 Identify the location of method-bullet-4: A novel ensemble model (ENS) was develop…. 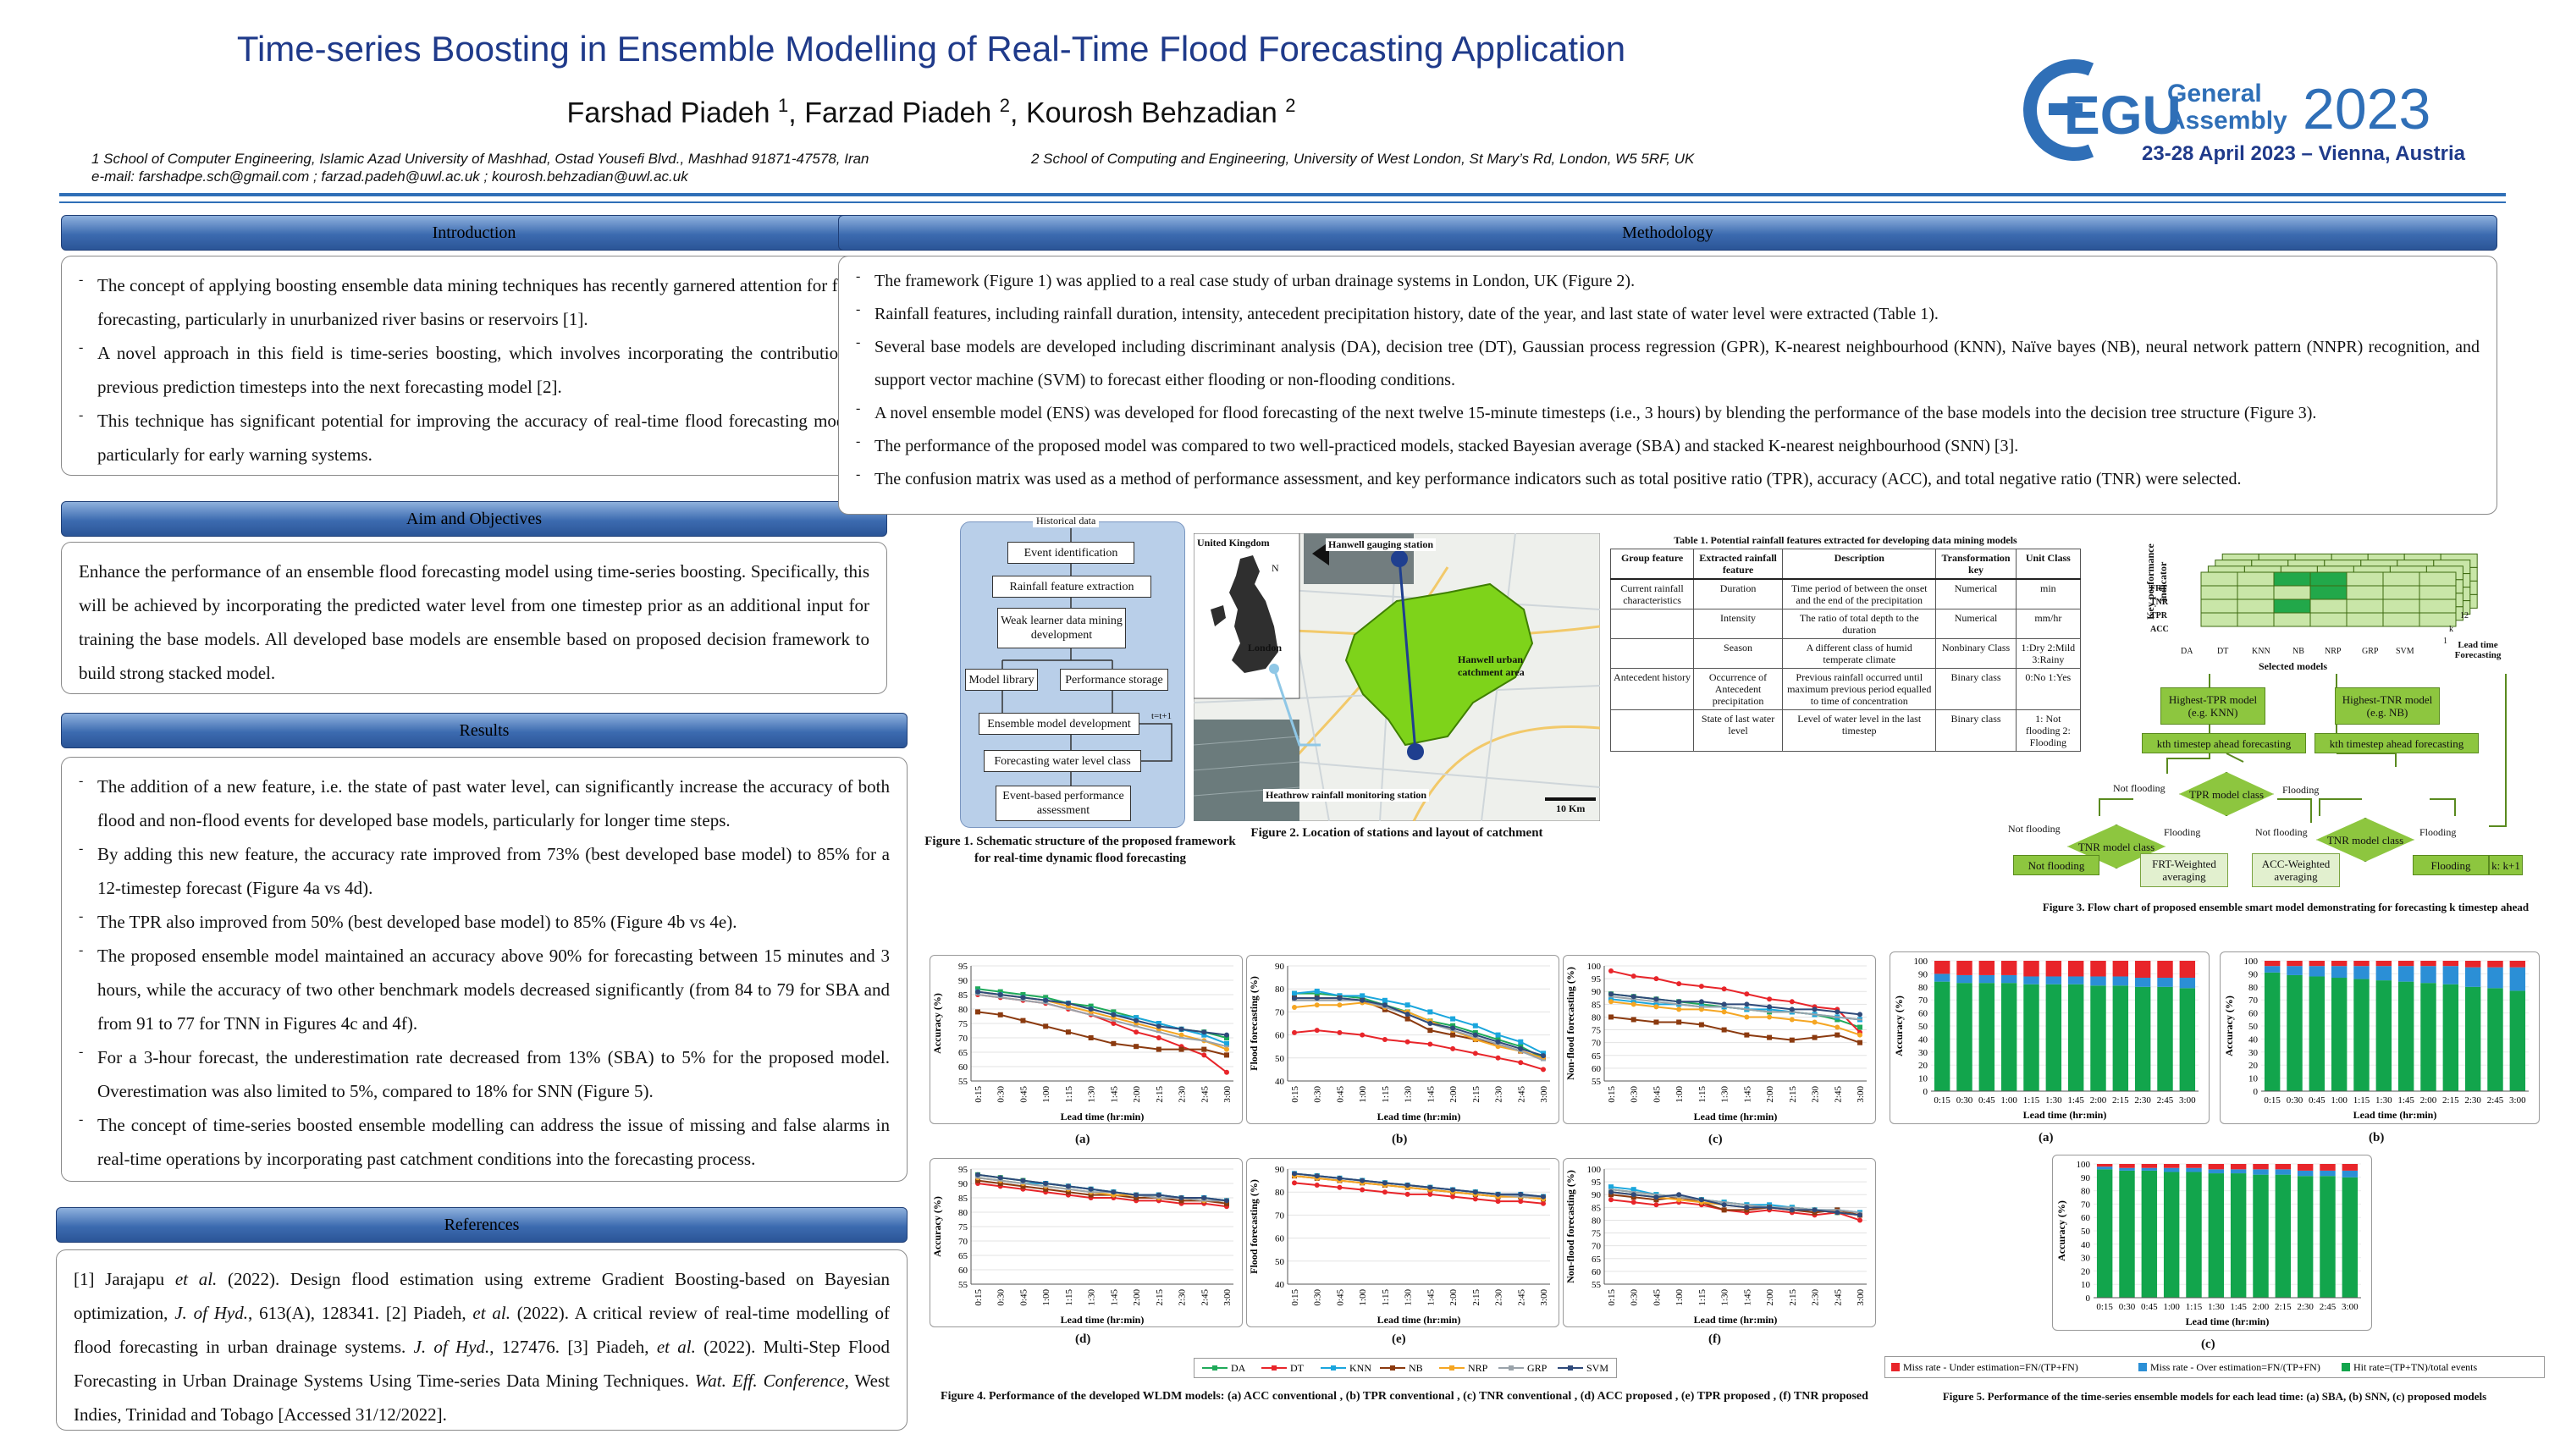
(1668, 411).